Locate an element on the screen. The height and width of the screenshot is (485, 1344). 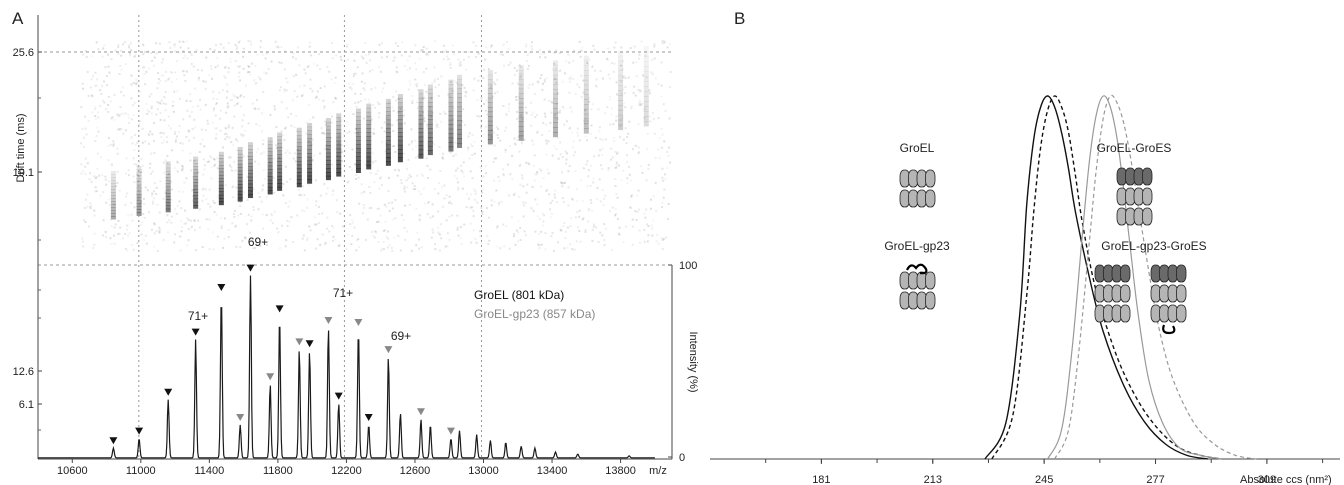
x-tick-label: 12600 is located at coordinates (415, 471).